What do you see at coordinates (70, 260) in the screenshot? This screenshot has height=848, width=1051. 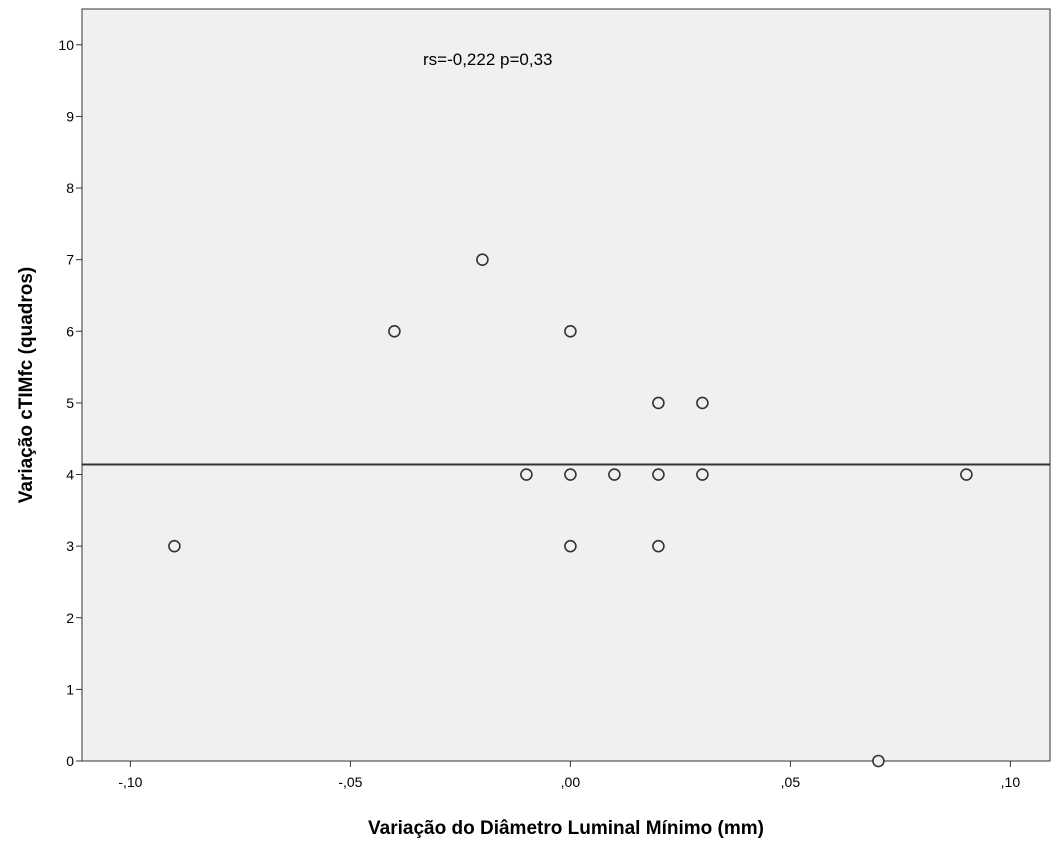 I see `y-tick-label: 7` at bounding box center [70, 260].